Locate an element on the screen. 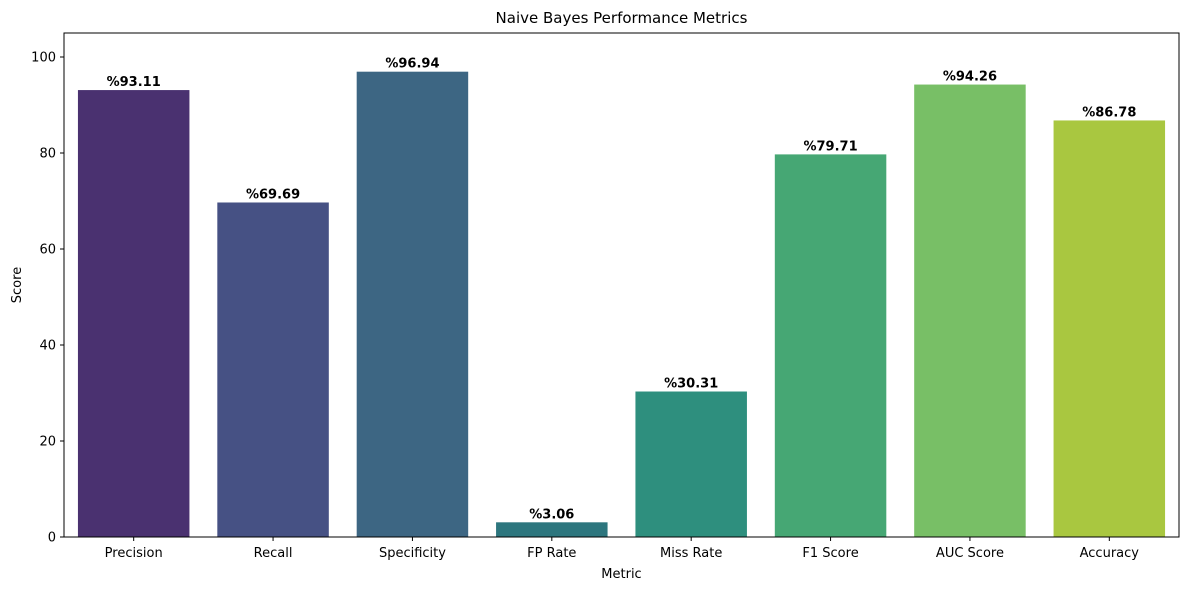 The image size is (1189, 590). x-tick-label: Specificity is located at coordinates (412, 553).